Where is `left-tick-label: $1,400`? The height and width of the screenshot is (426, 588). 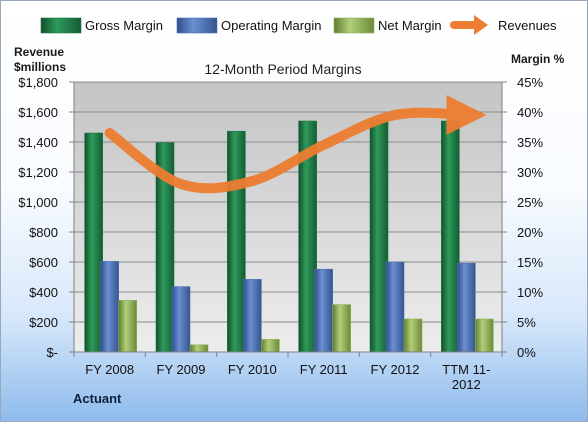
left-tick-label: $1,400 is located at coordinates (38, 142).